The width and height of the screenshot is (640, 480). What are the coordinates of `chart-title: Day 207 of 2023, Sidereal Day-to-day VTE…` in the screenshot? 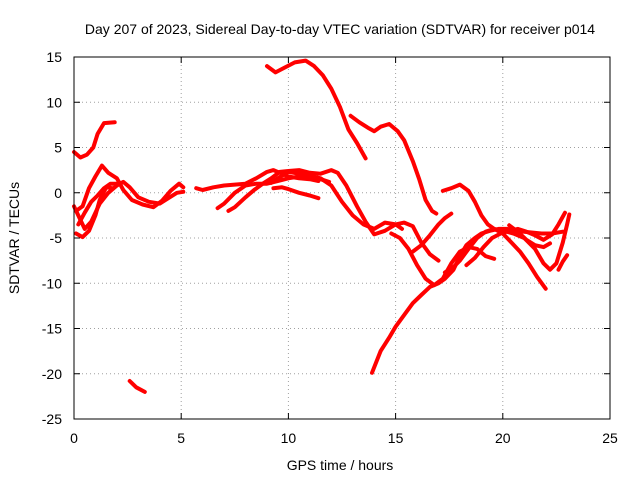 It's located at (340, 29).